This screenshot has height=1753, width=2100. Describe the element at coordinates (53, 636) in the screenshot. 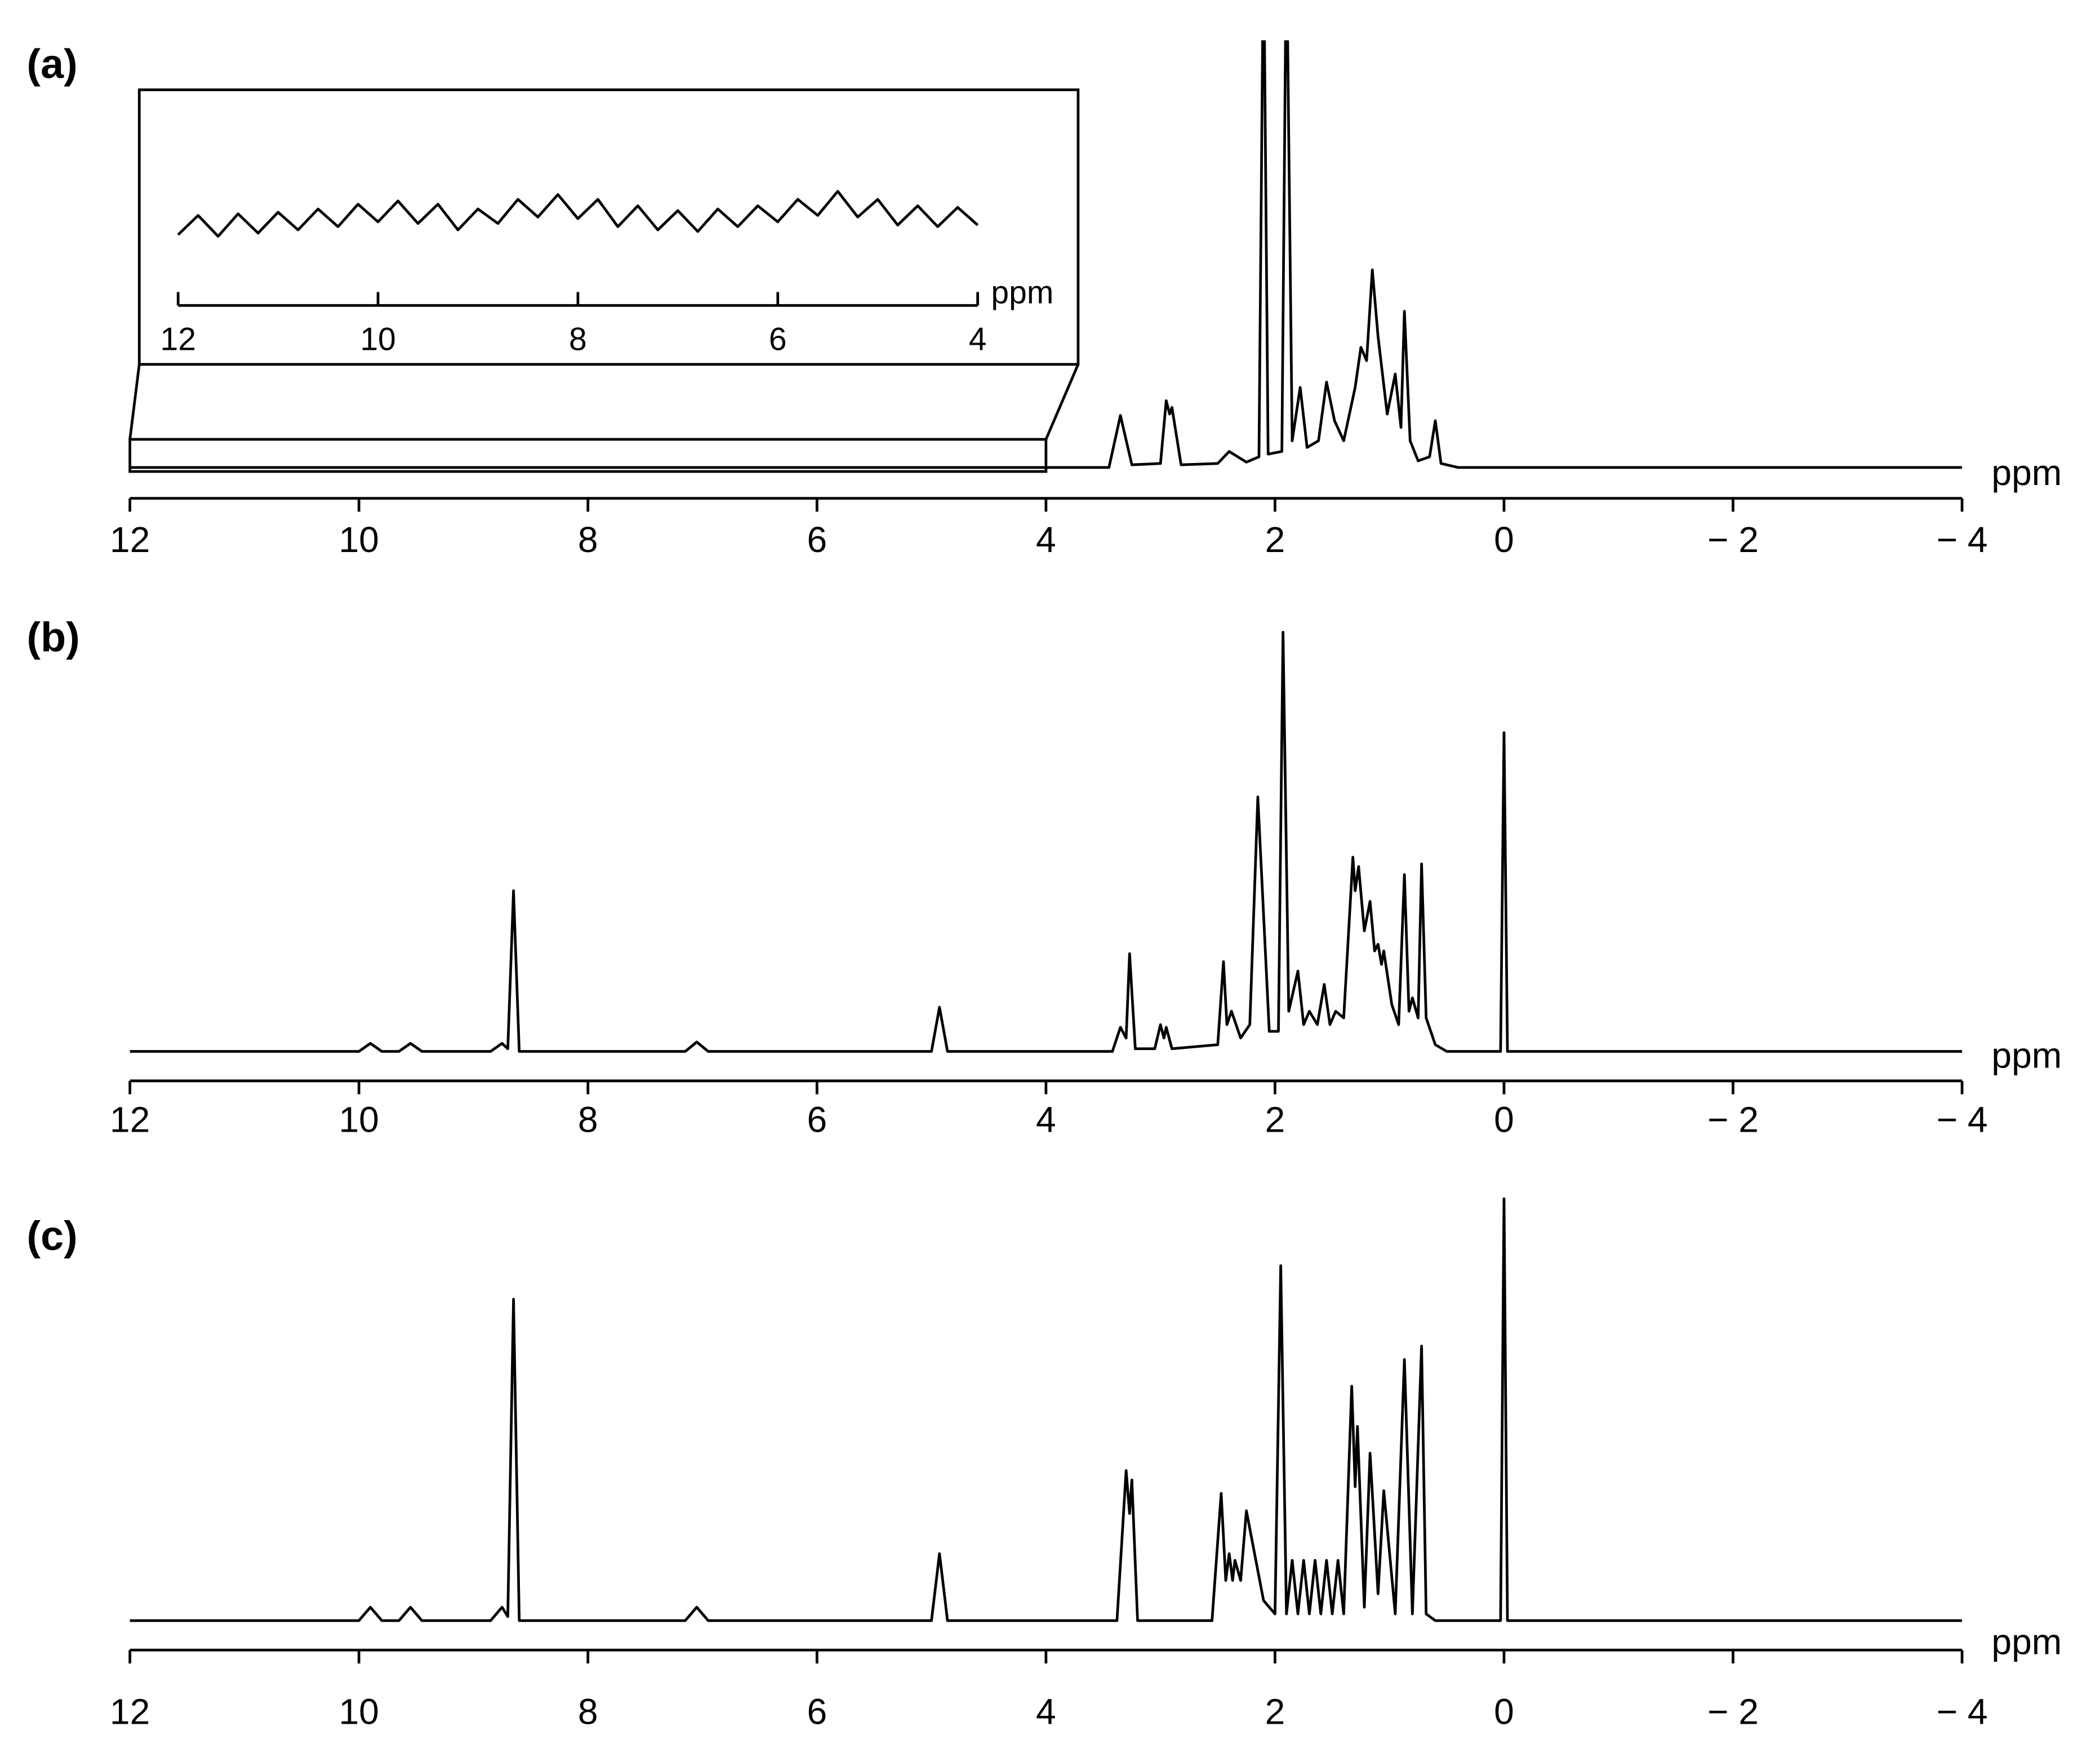

I see `panel-label: (b)` at that location.